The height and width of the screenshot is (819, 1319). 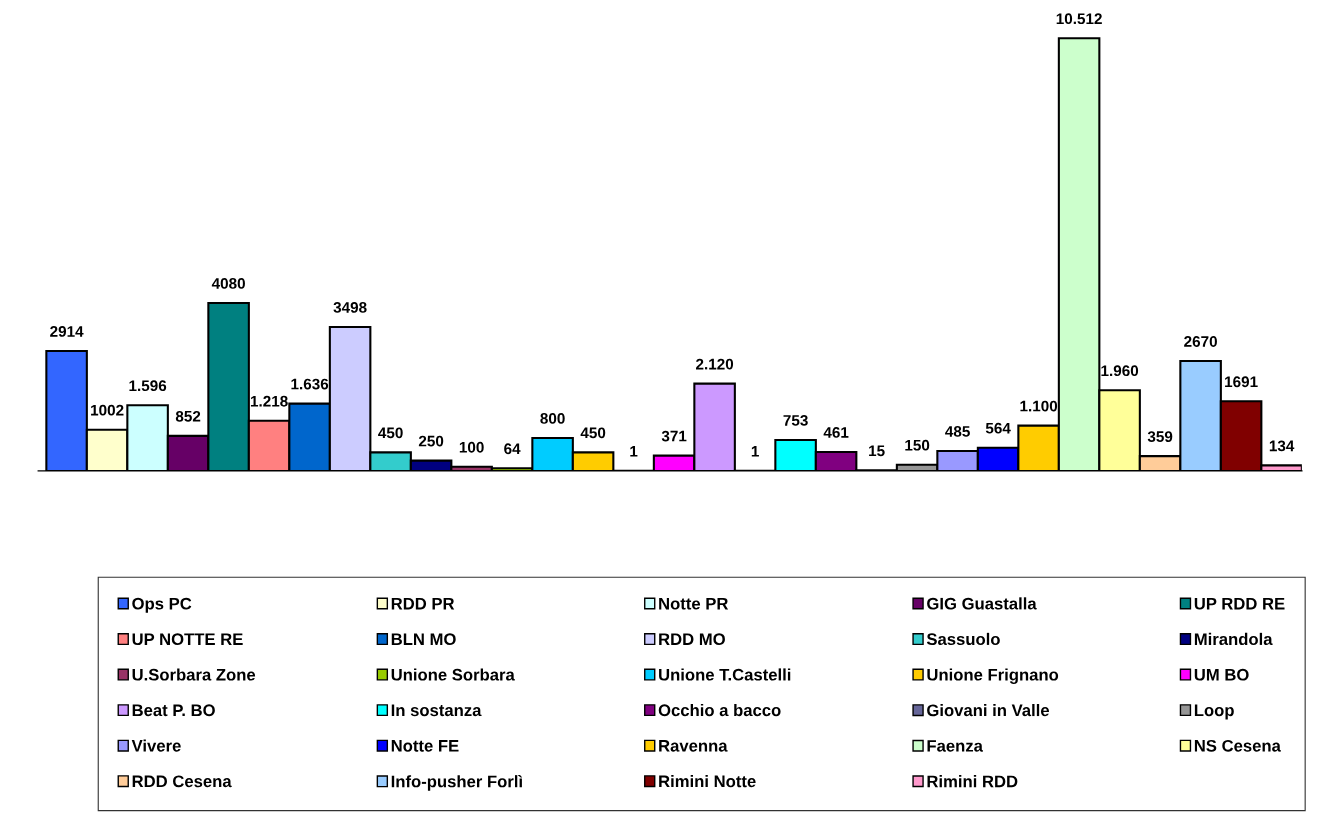 I want to click on data-label: 3498, so click(x=350, y=307).